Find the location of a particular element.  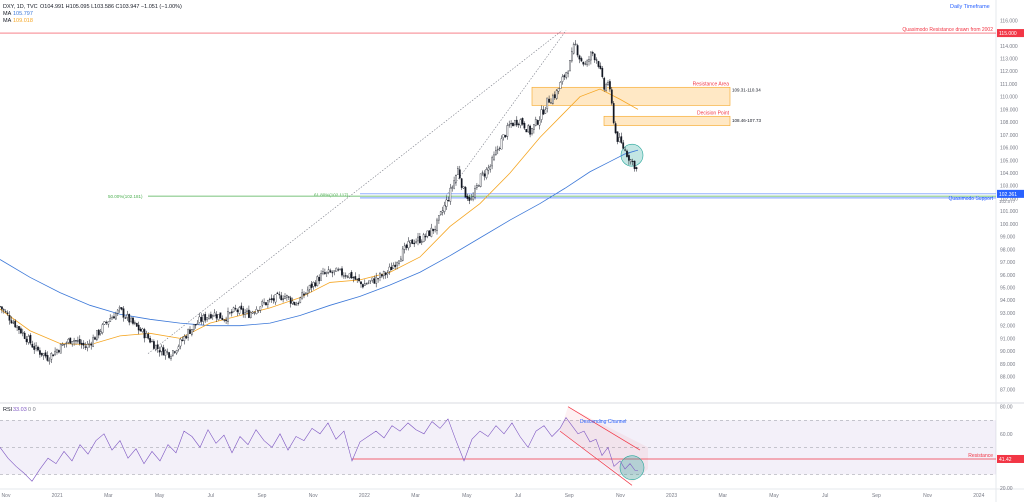

price-tick-label: 105.000 is located at coordinates (1009, 161).